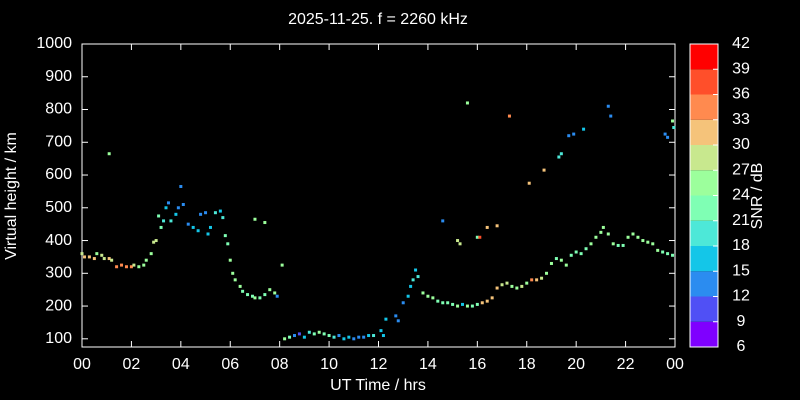 The image size is (800, 400). Describe the element at coordinates (58, 174) in the screenshot. I see `y-tick-label: 600` at that location.